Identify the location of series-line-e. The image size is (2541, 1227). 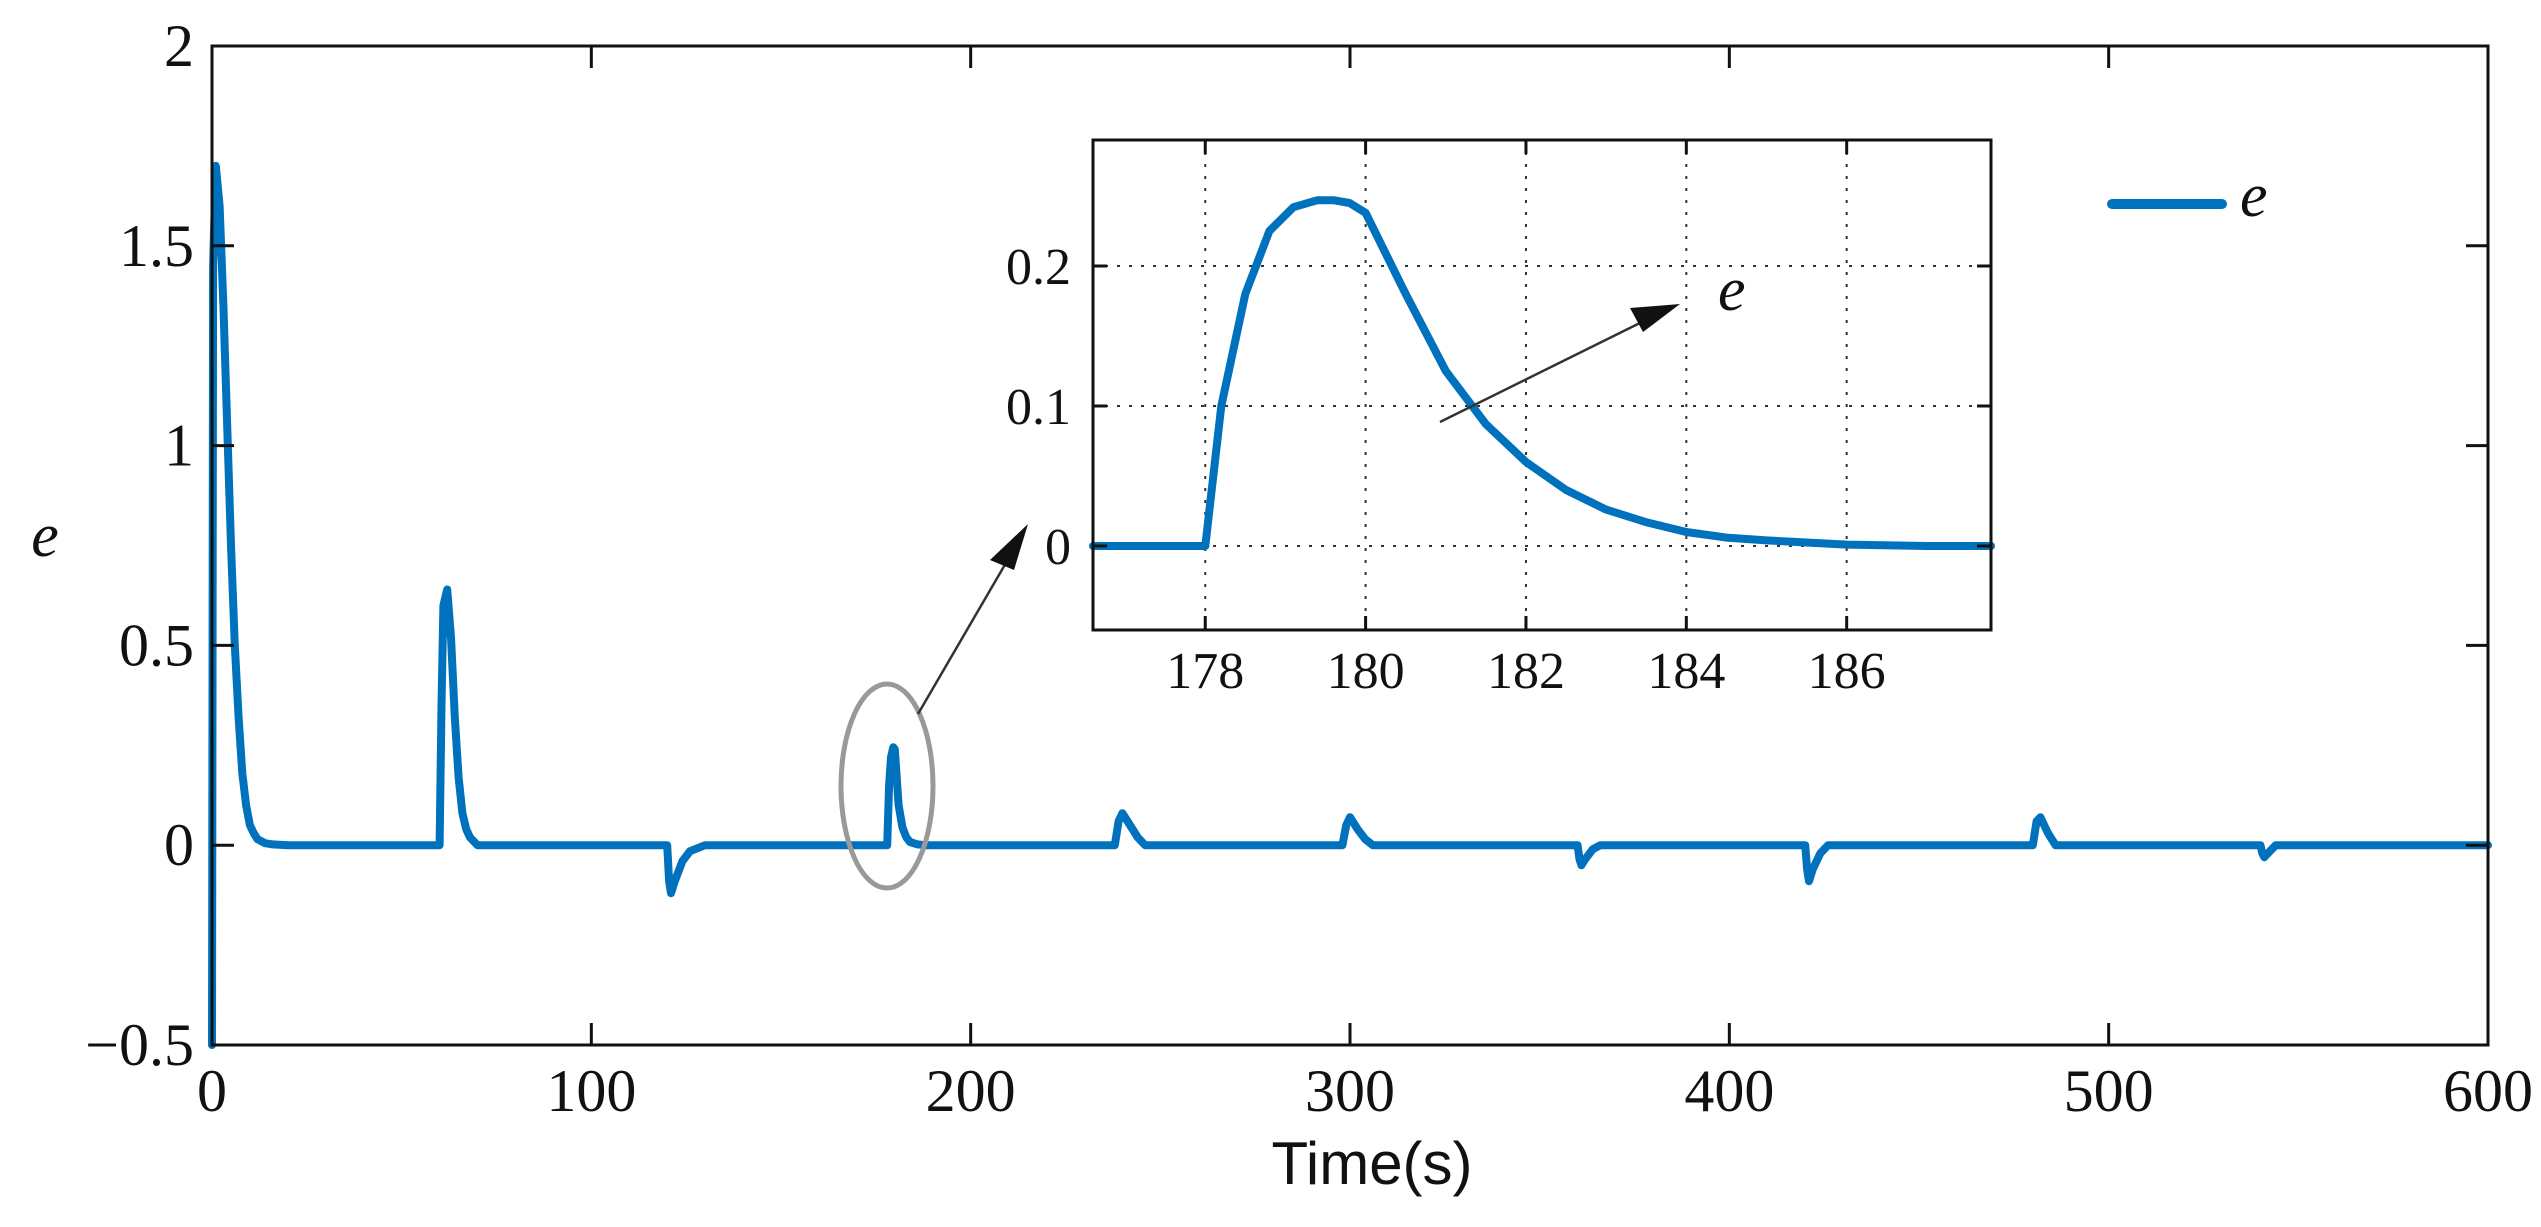
(1542, 373).